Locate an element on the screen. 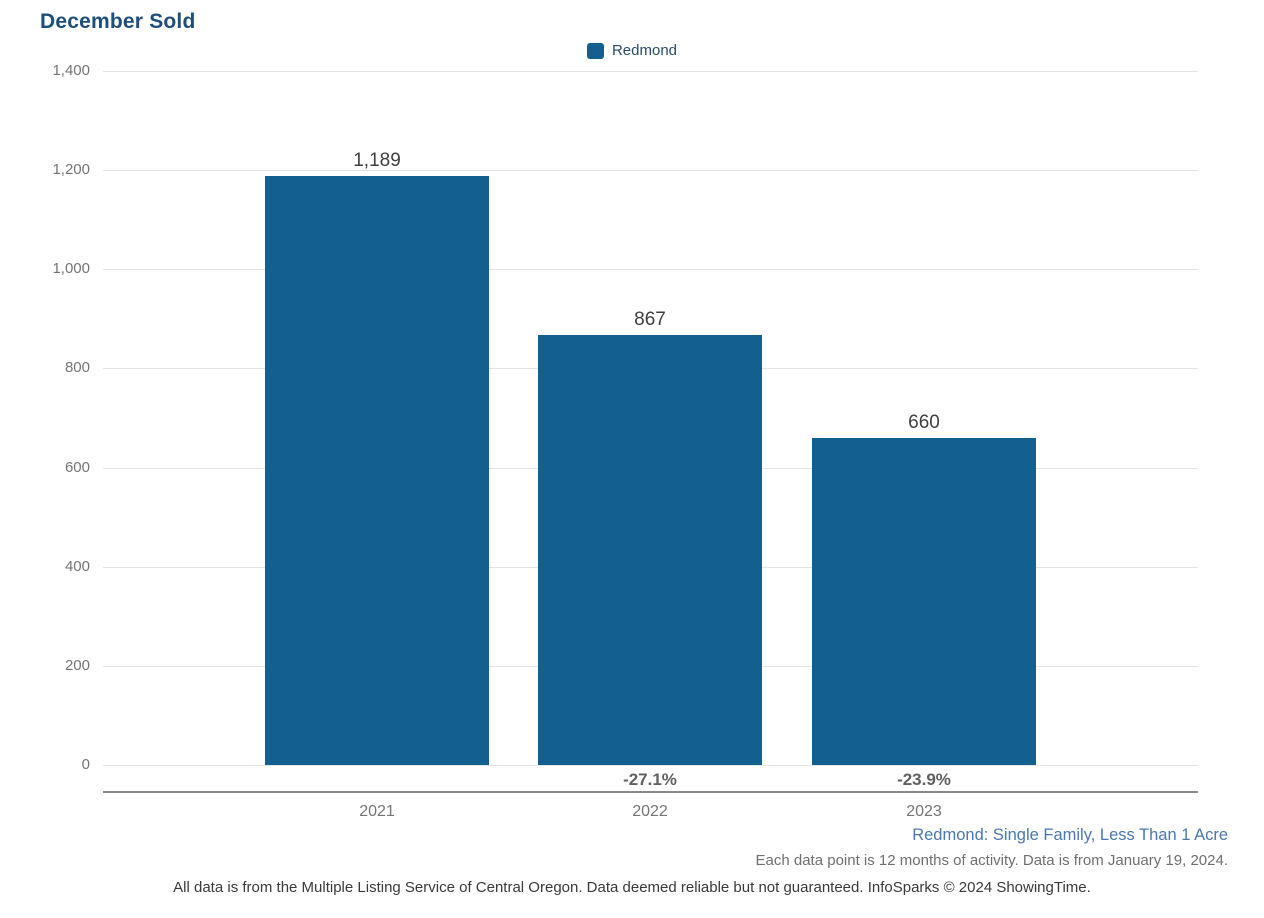 This screenshot has height=918, width=1264. y-axis-tick-label: 1,200 is located at coordinates (71, 170).